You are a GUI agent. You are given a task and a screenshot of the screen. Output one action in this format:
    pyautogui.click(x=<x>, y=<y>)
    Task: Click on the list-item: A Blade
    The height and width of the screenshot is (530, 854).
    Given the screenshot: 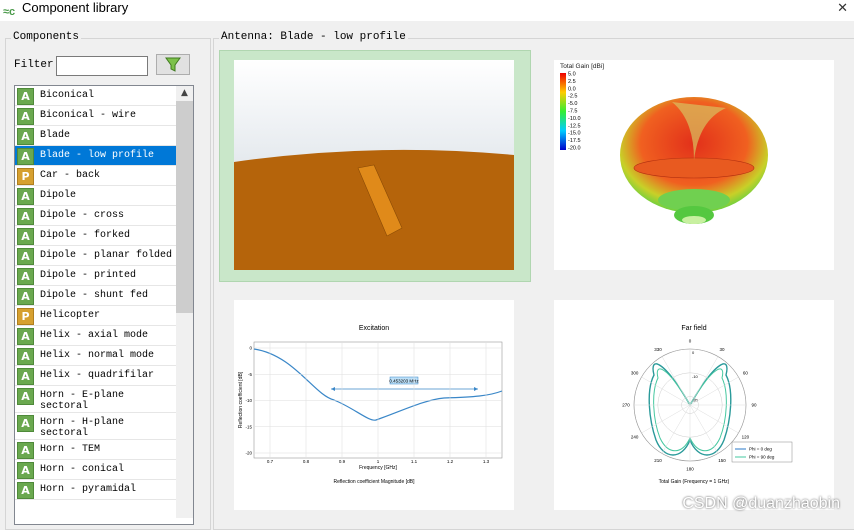 What is the action you would take?
    pyautogui.click(x=95, y=136)
    